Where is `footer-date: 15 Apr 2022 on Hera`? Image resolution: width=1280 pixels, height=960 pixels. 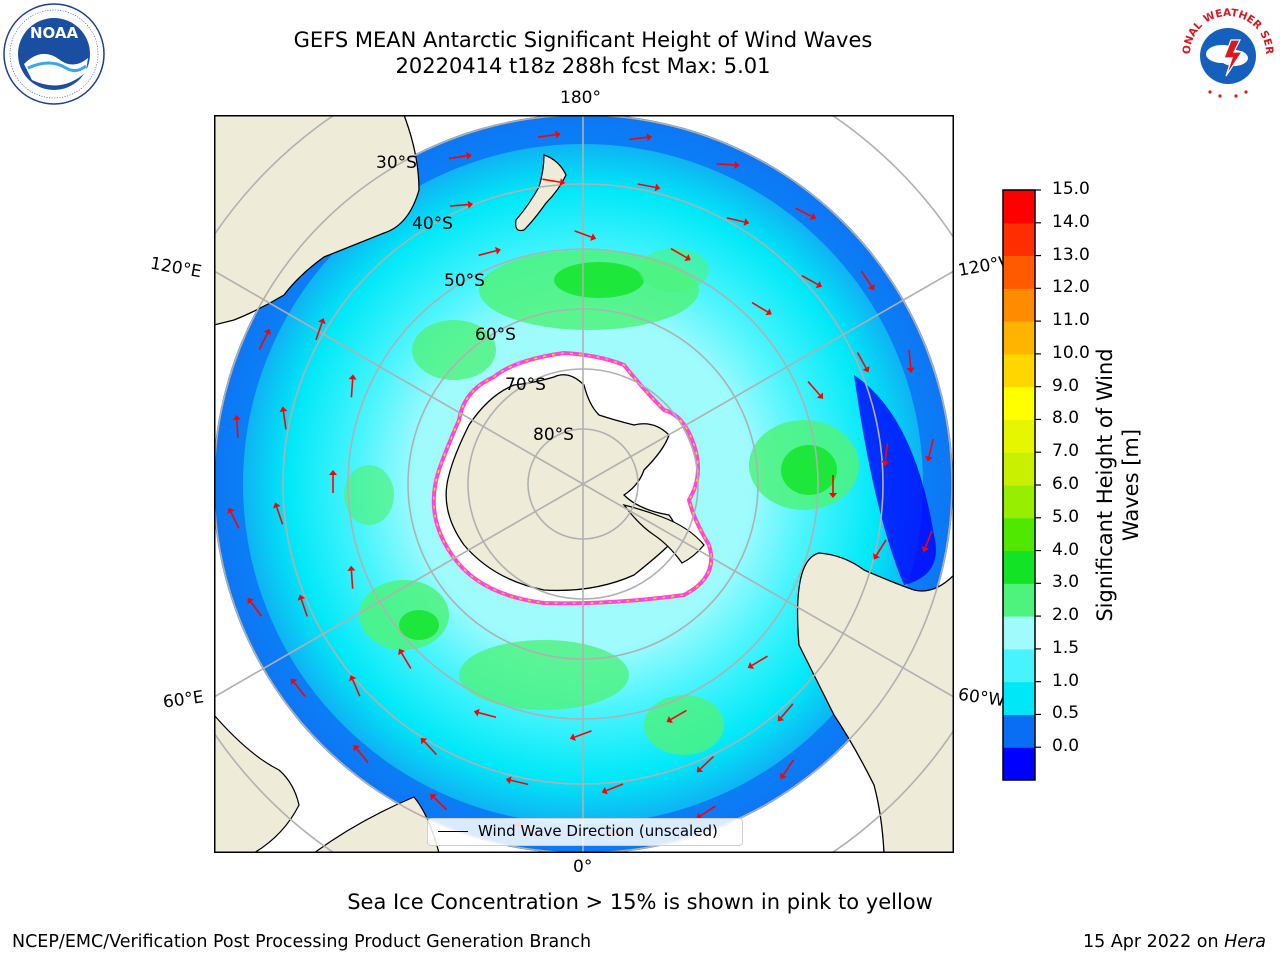
footer-date: 15 Apr 2022 on Hera is located at coordinates (1174, 942).